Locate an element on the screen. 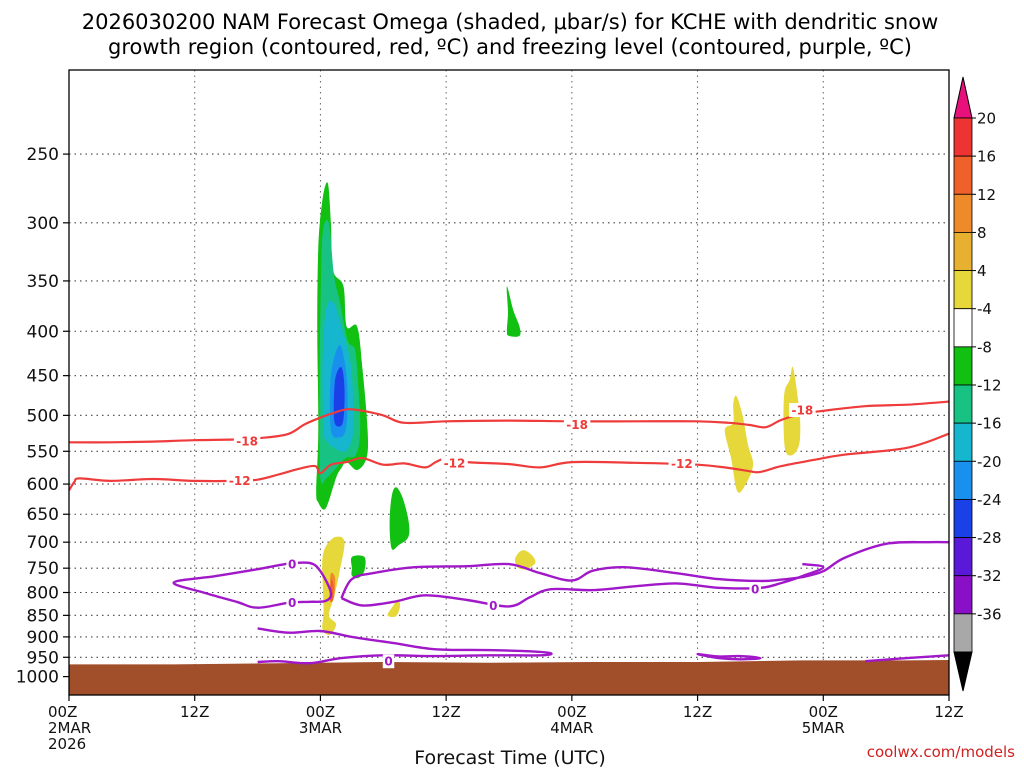 The image size is (1024, 768). y-tick-label: 600 is located at coordinates (43, 485).